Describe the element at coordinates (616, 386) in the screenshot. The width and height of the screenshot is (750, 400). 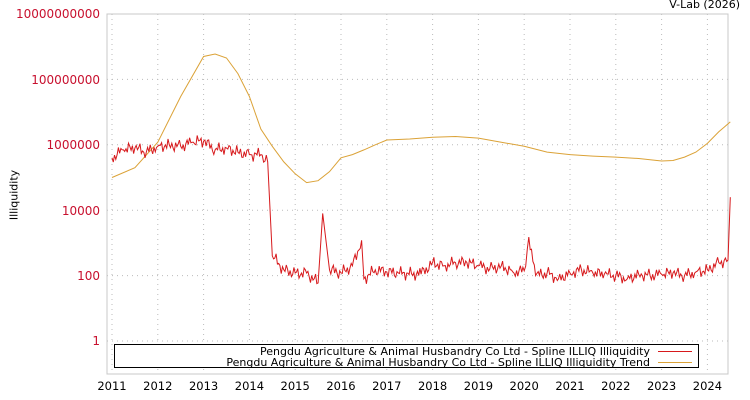
I see `x-tick-2022: 2022` at that location.